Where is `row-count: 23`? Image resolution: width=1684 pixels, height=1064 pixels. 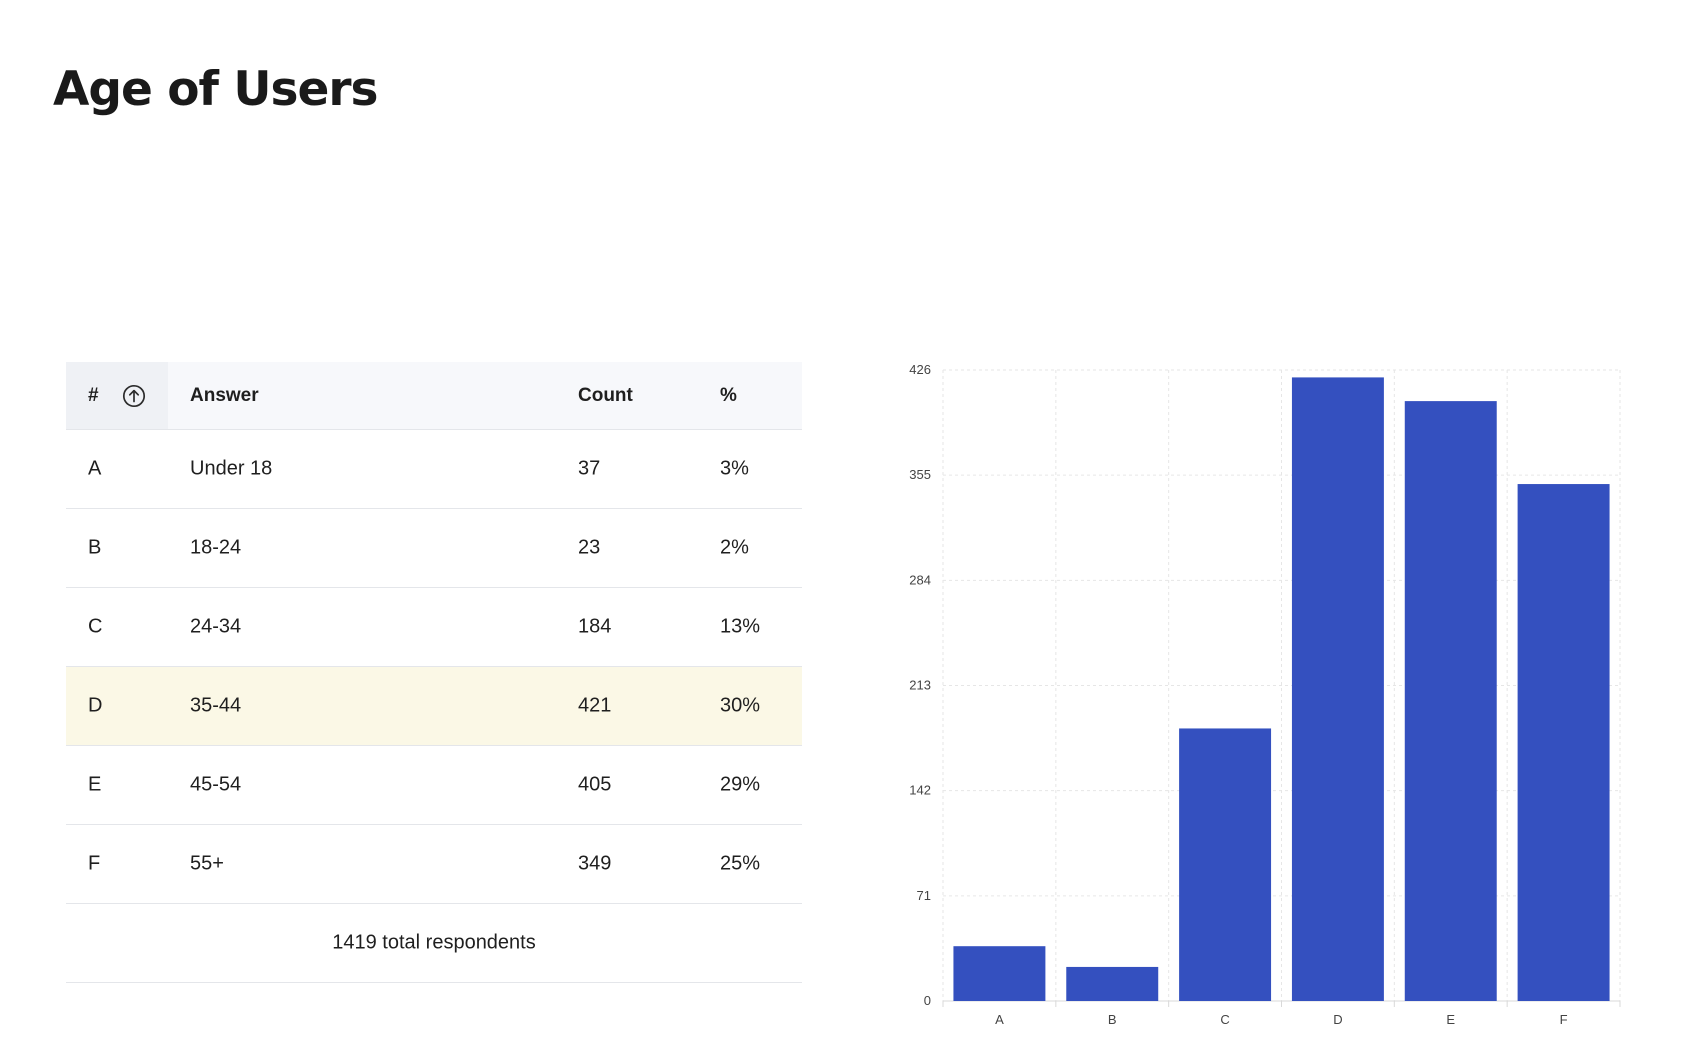 row-count: 23 is located at coordinates (589, 547).